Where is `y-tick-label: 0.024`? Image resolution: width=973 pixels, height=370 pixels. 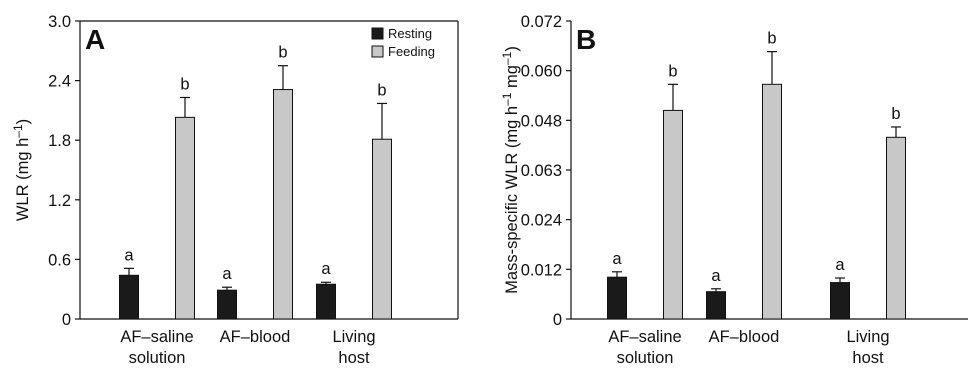 y-tick-label: 0.024 is located at coordinates (541, 221).